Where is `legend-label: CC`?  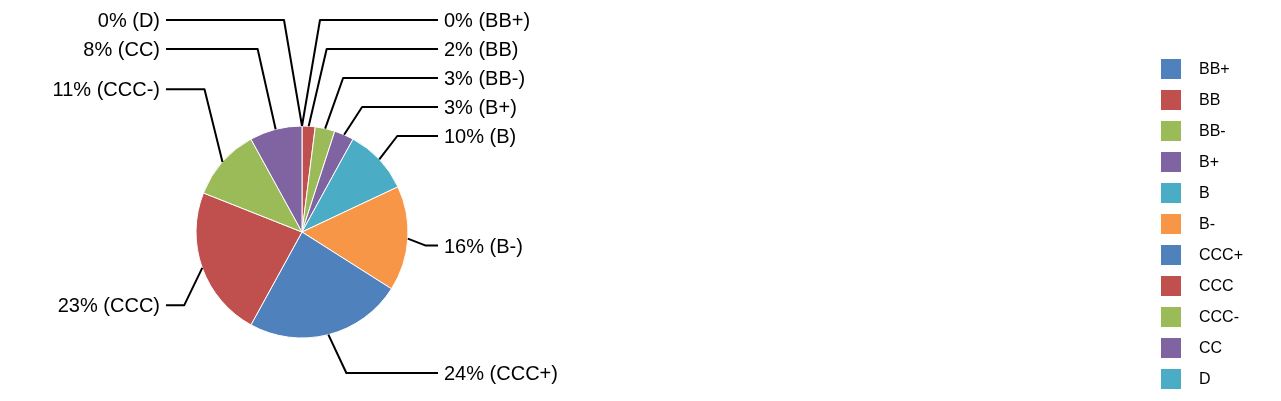
legend-label: CC is located at coordinates (1210, 348).